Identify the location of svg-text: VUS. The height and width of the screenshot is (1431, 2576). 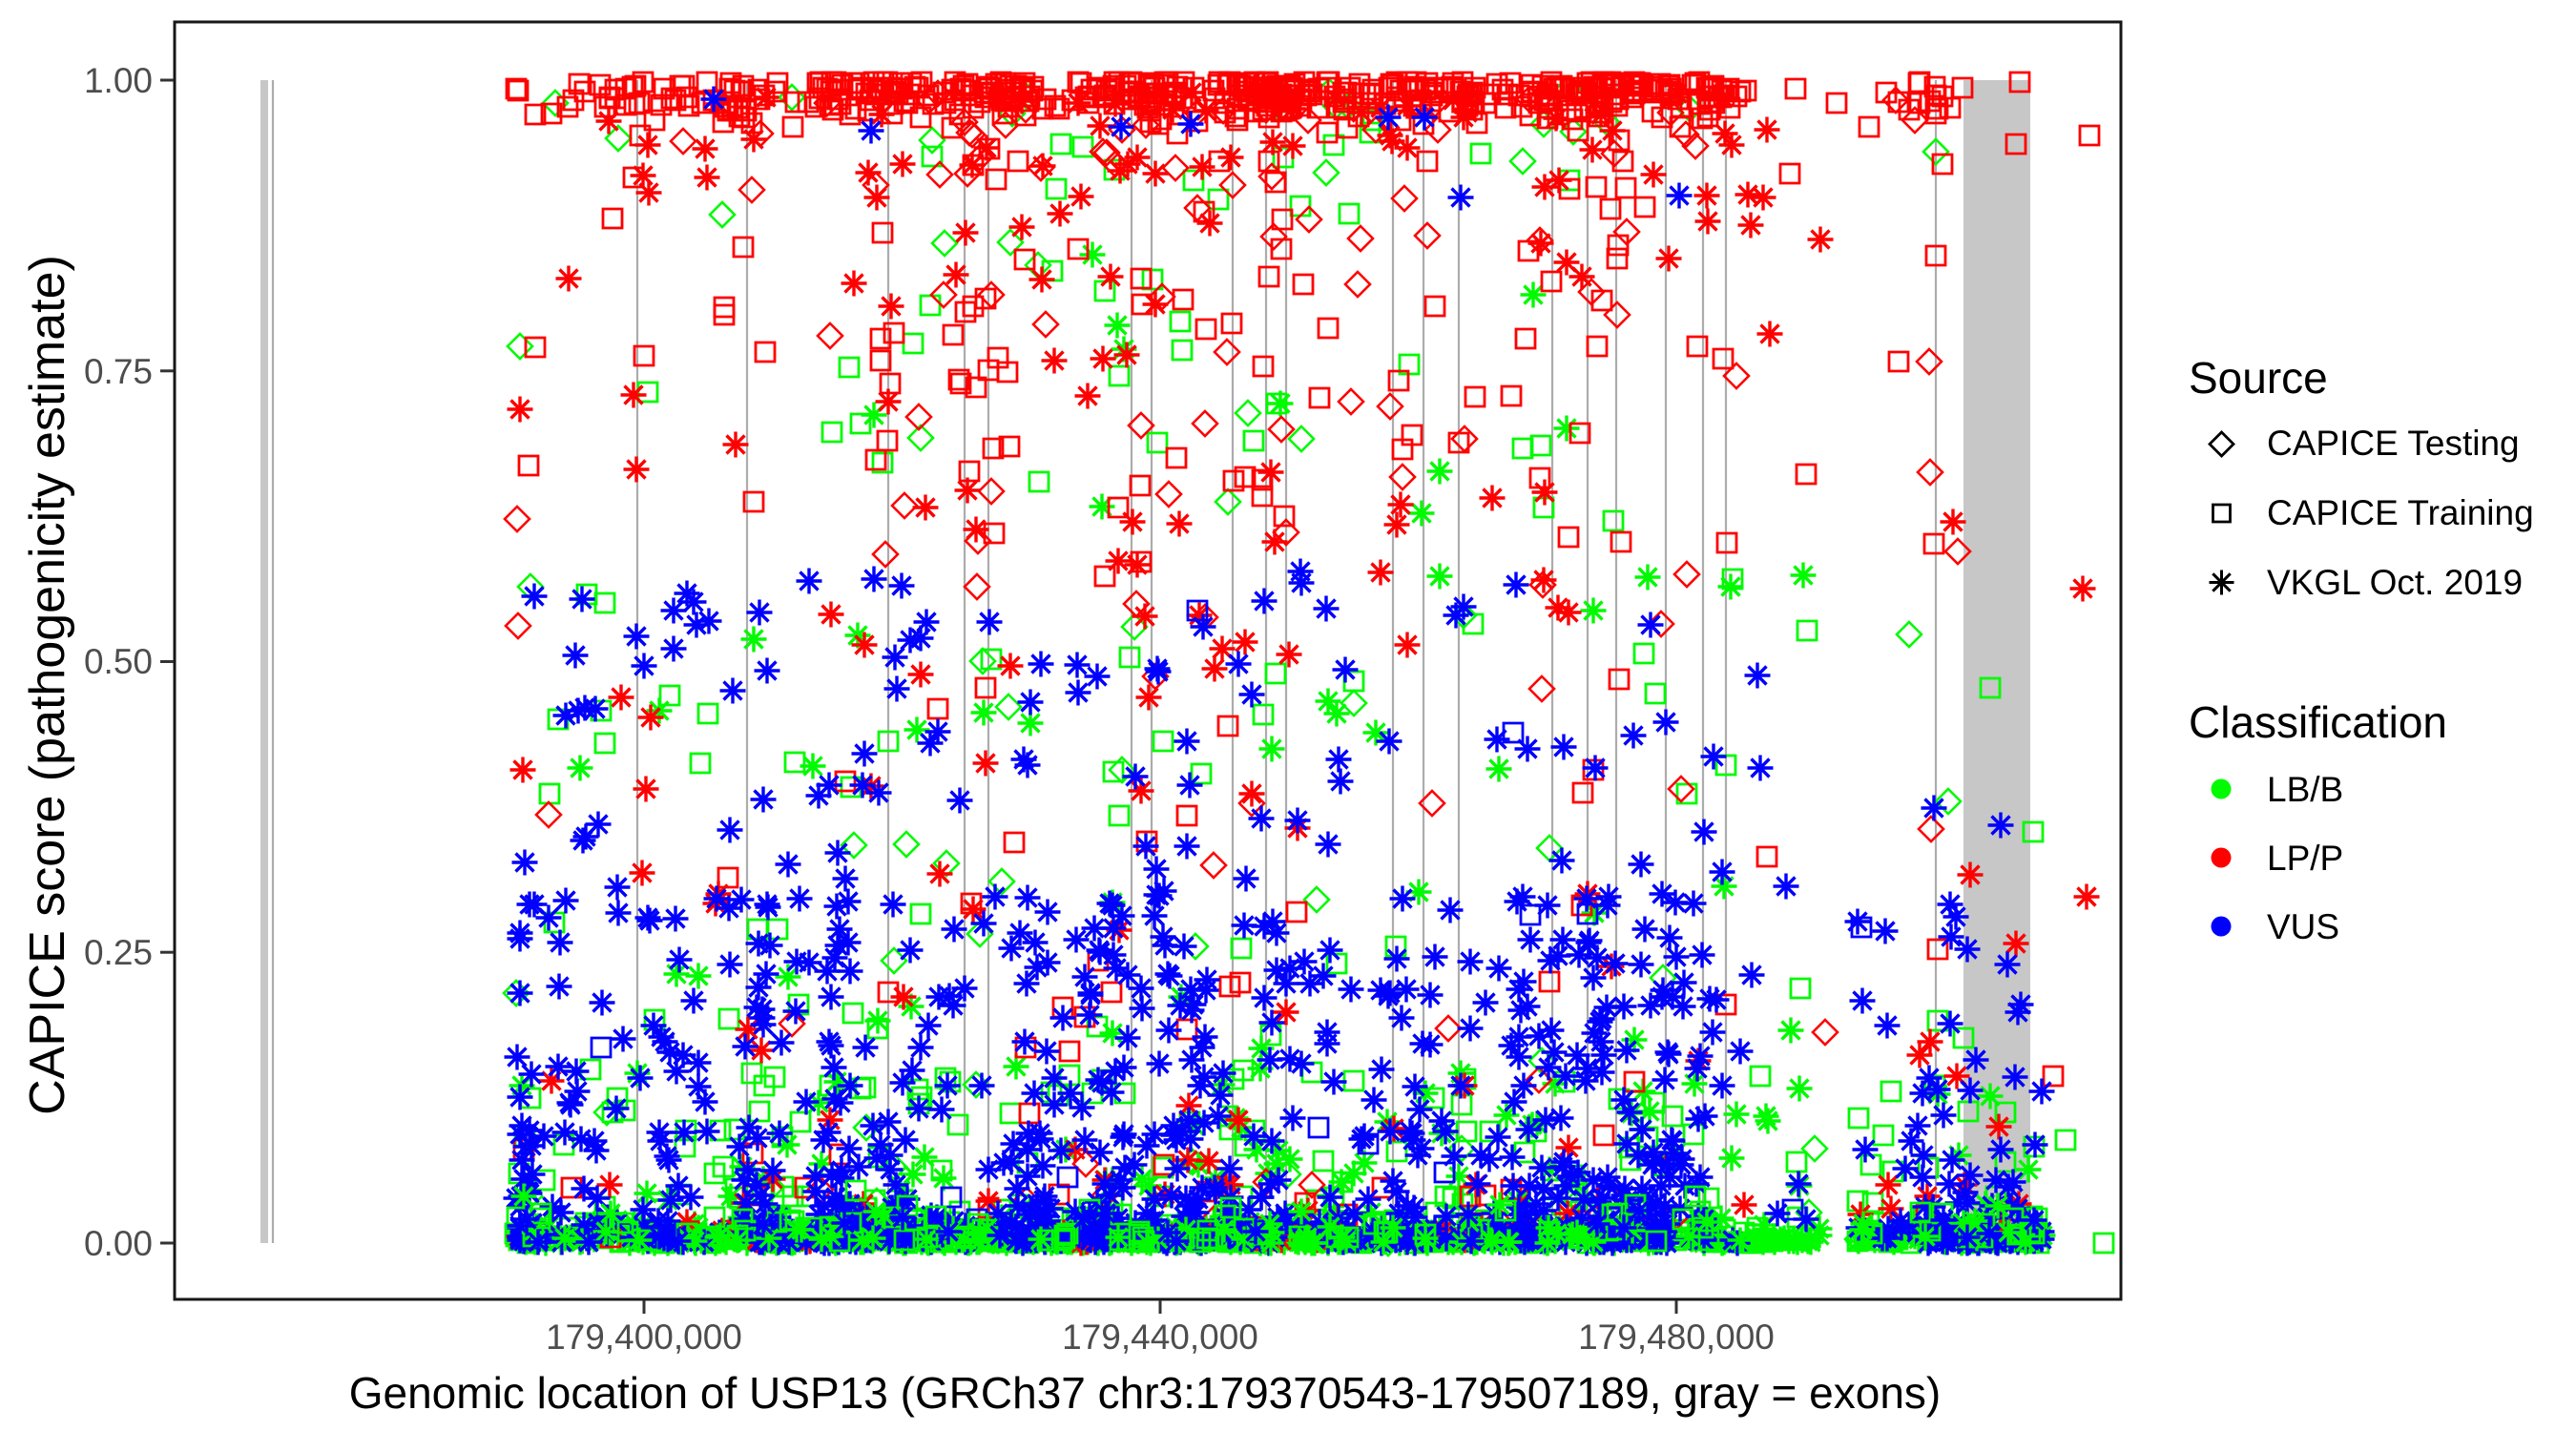
(2303, 926).